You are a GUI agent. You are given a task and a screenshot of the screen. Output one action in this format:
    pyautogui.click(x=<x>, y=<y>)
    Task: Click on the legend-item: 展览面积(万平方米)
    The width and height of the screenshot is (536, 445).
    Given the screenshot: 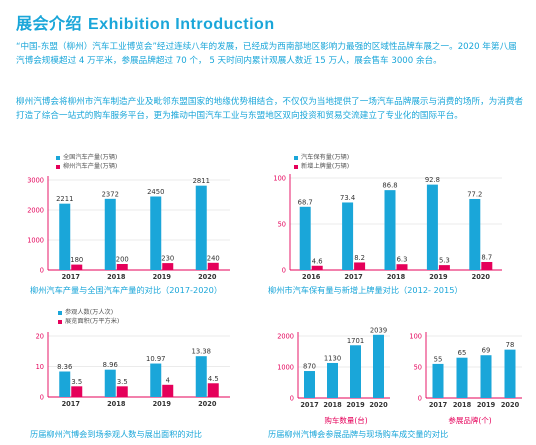 What is the action you would take?
    pyautogui.click(x=88, y=321)
    